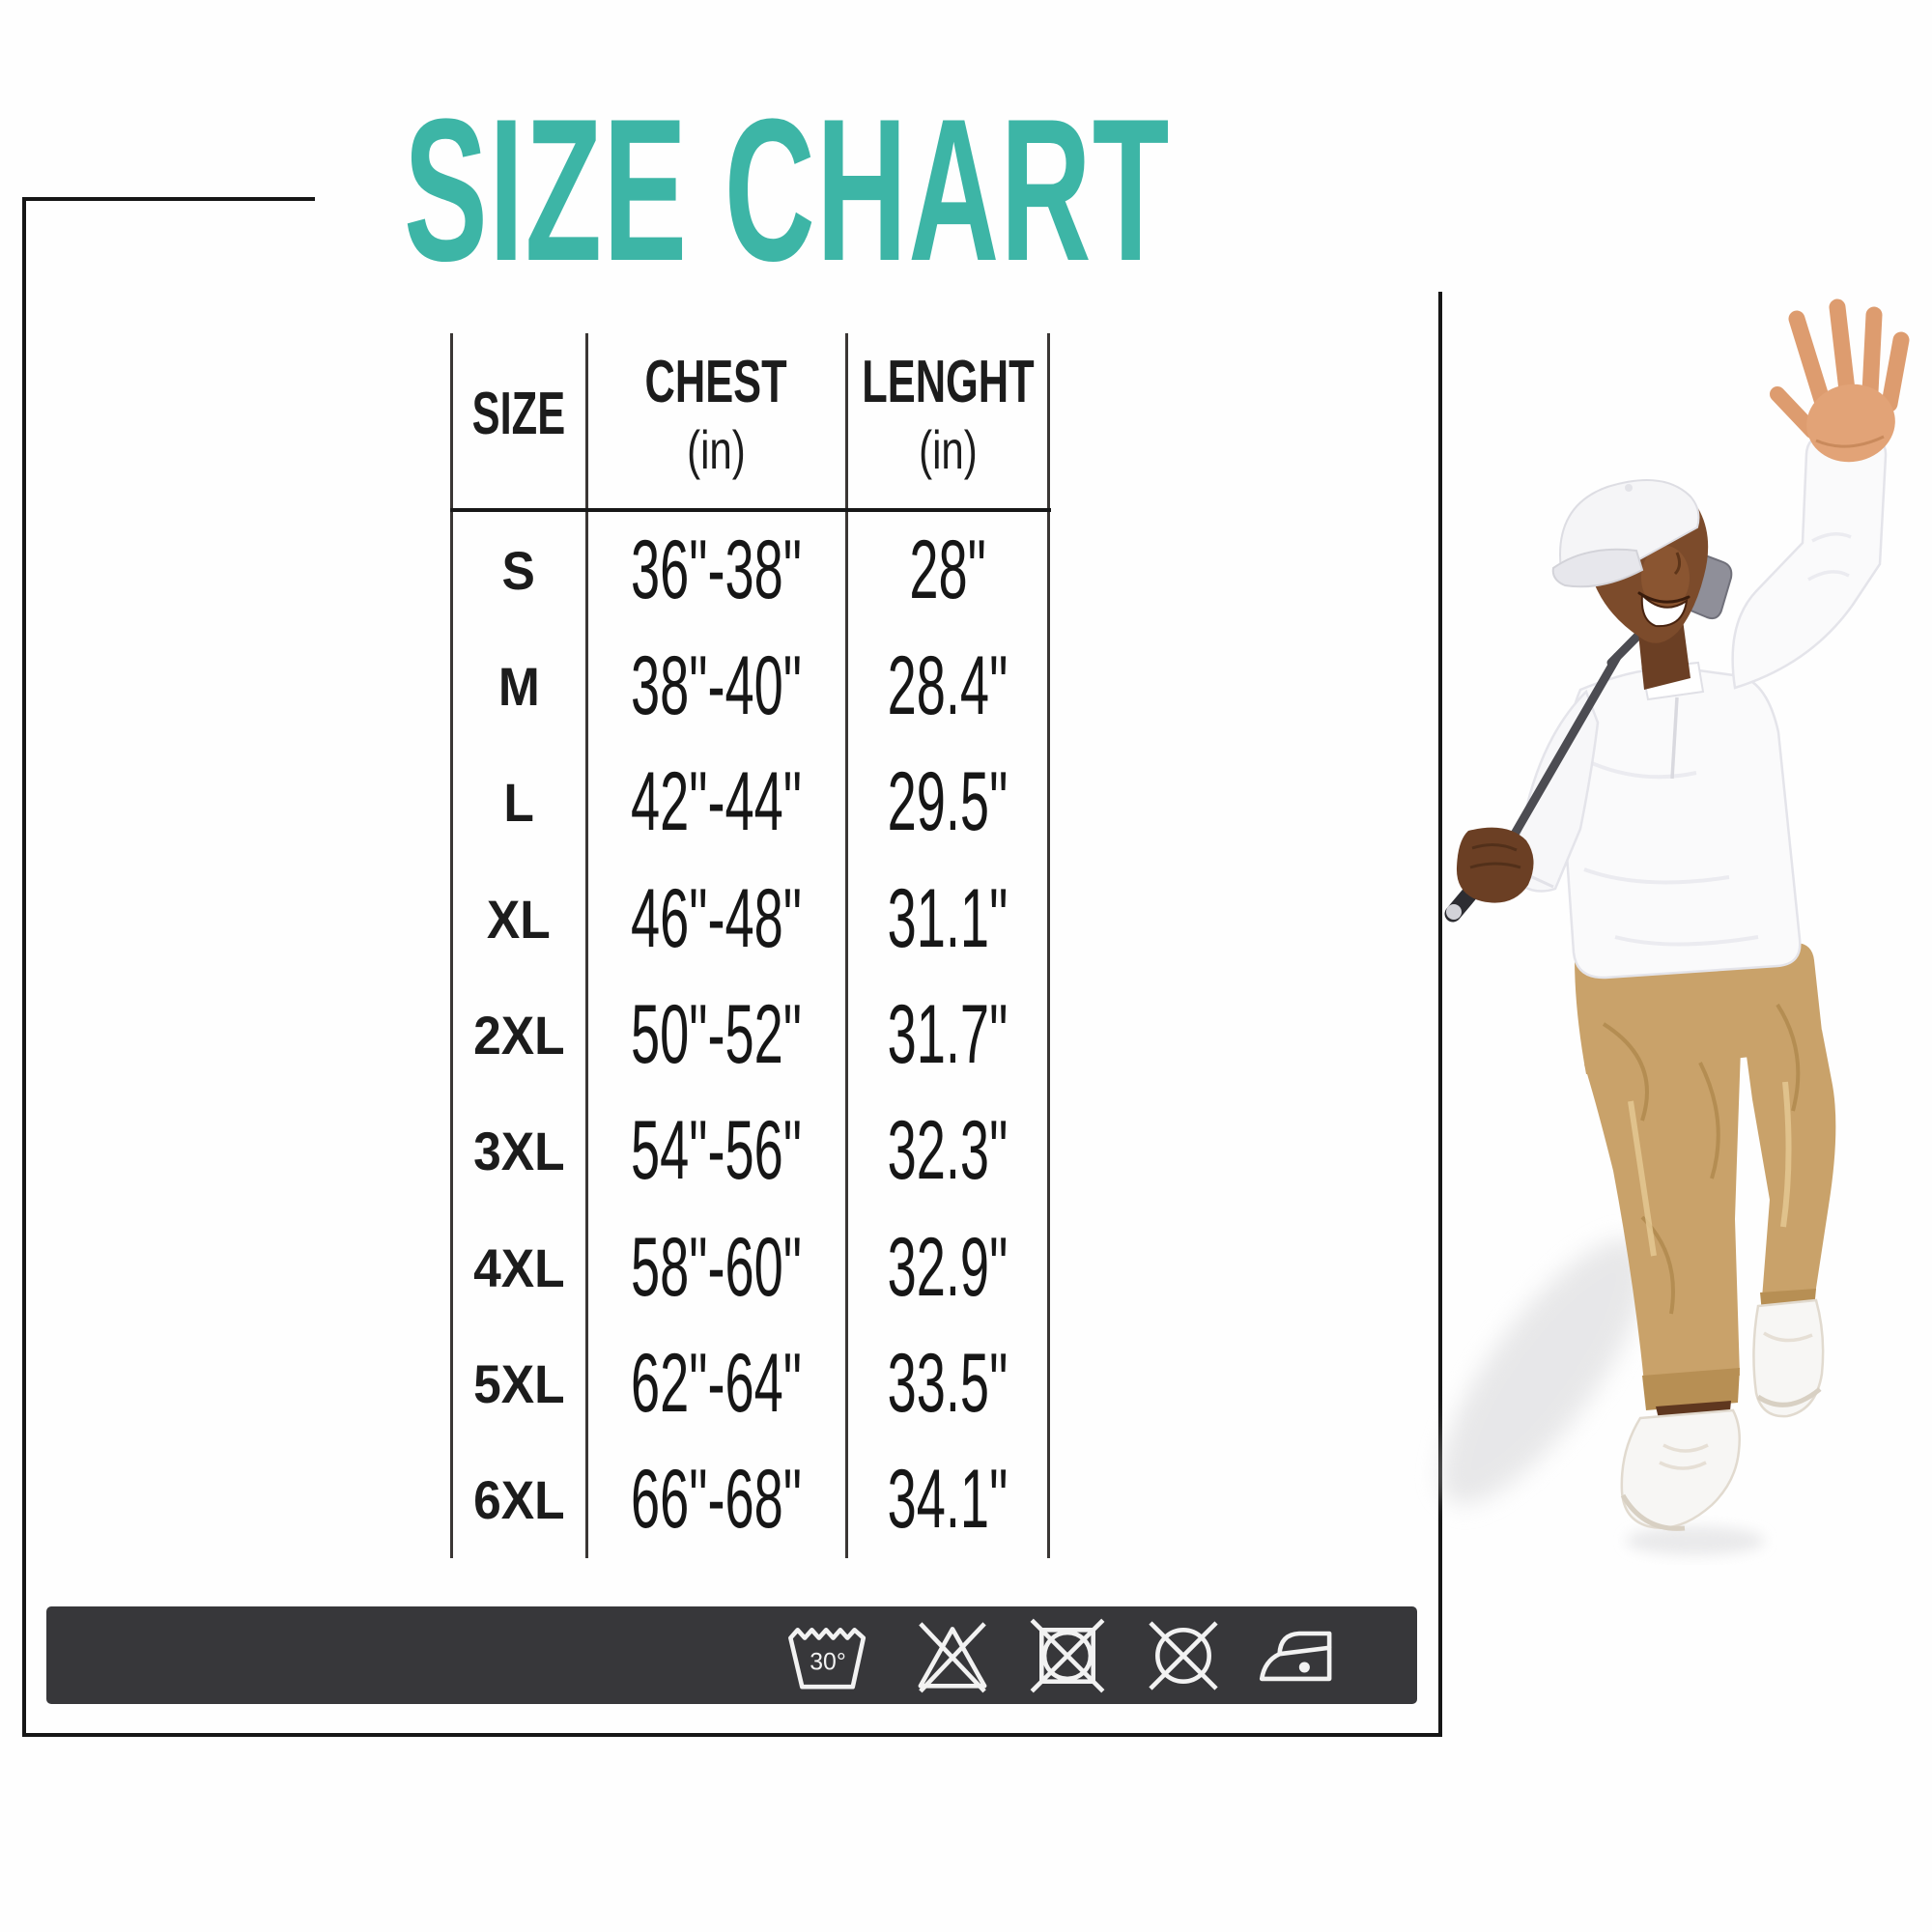 The height and width of the screenshot is (1932, 1932). I want to click on cell-length-value: 31.1", so click(948, 918).